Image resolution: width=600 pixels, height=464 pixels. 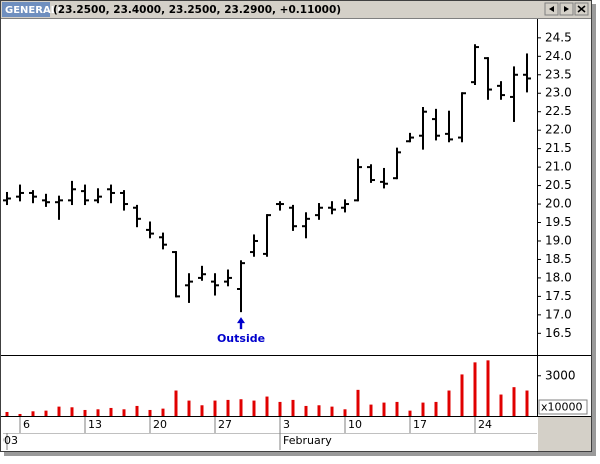 I want to click on annotation-arrow, so click(x=241, y=323).